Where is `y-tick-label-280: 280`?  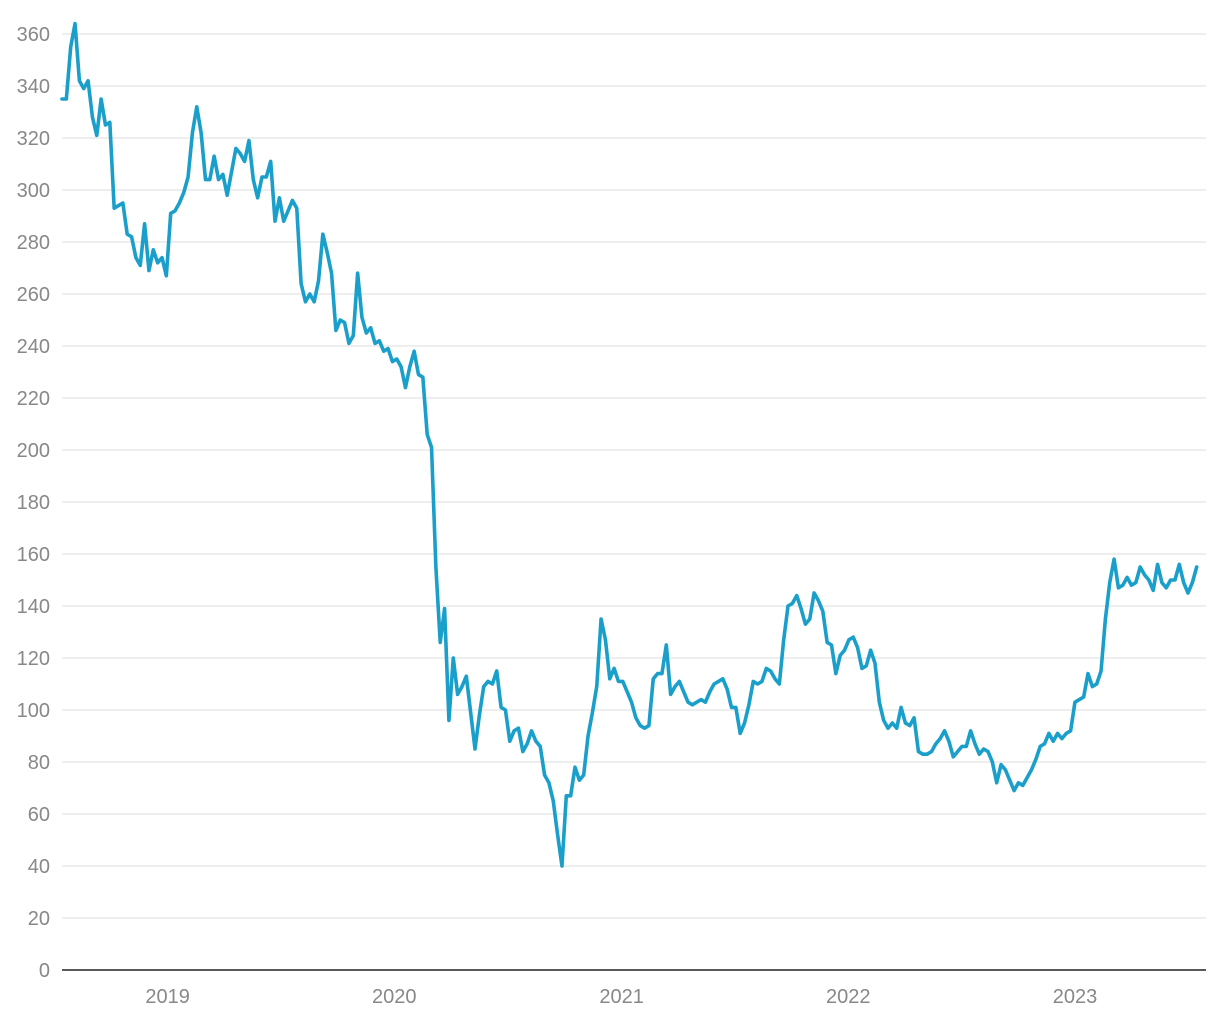
y-tick-label-280: 280 is located at coordinates (33, 243).